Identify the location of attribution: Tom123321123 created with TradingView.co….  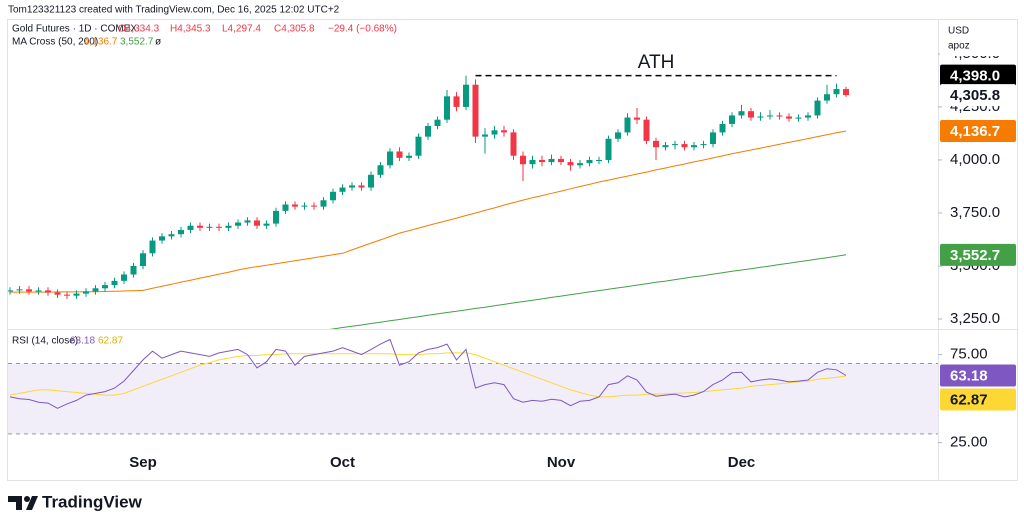
(174, 10).